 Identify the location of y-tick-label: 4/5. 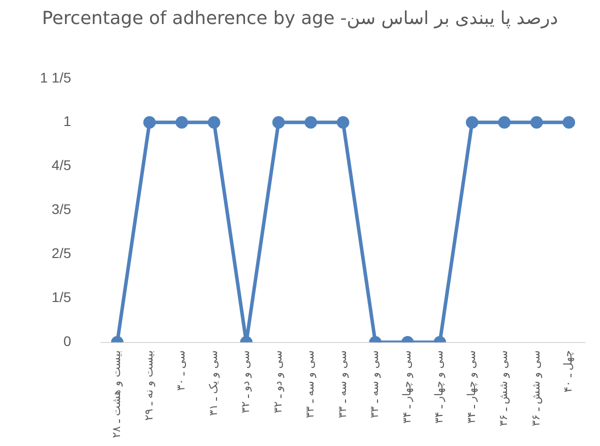
(62, 165).